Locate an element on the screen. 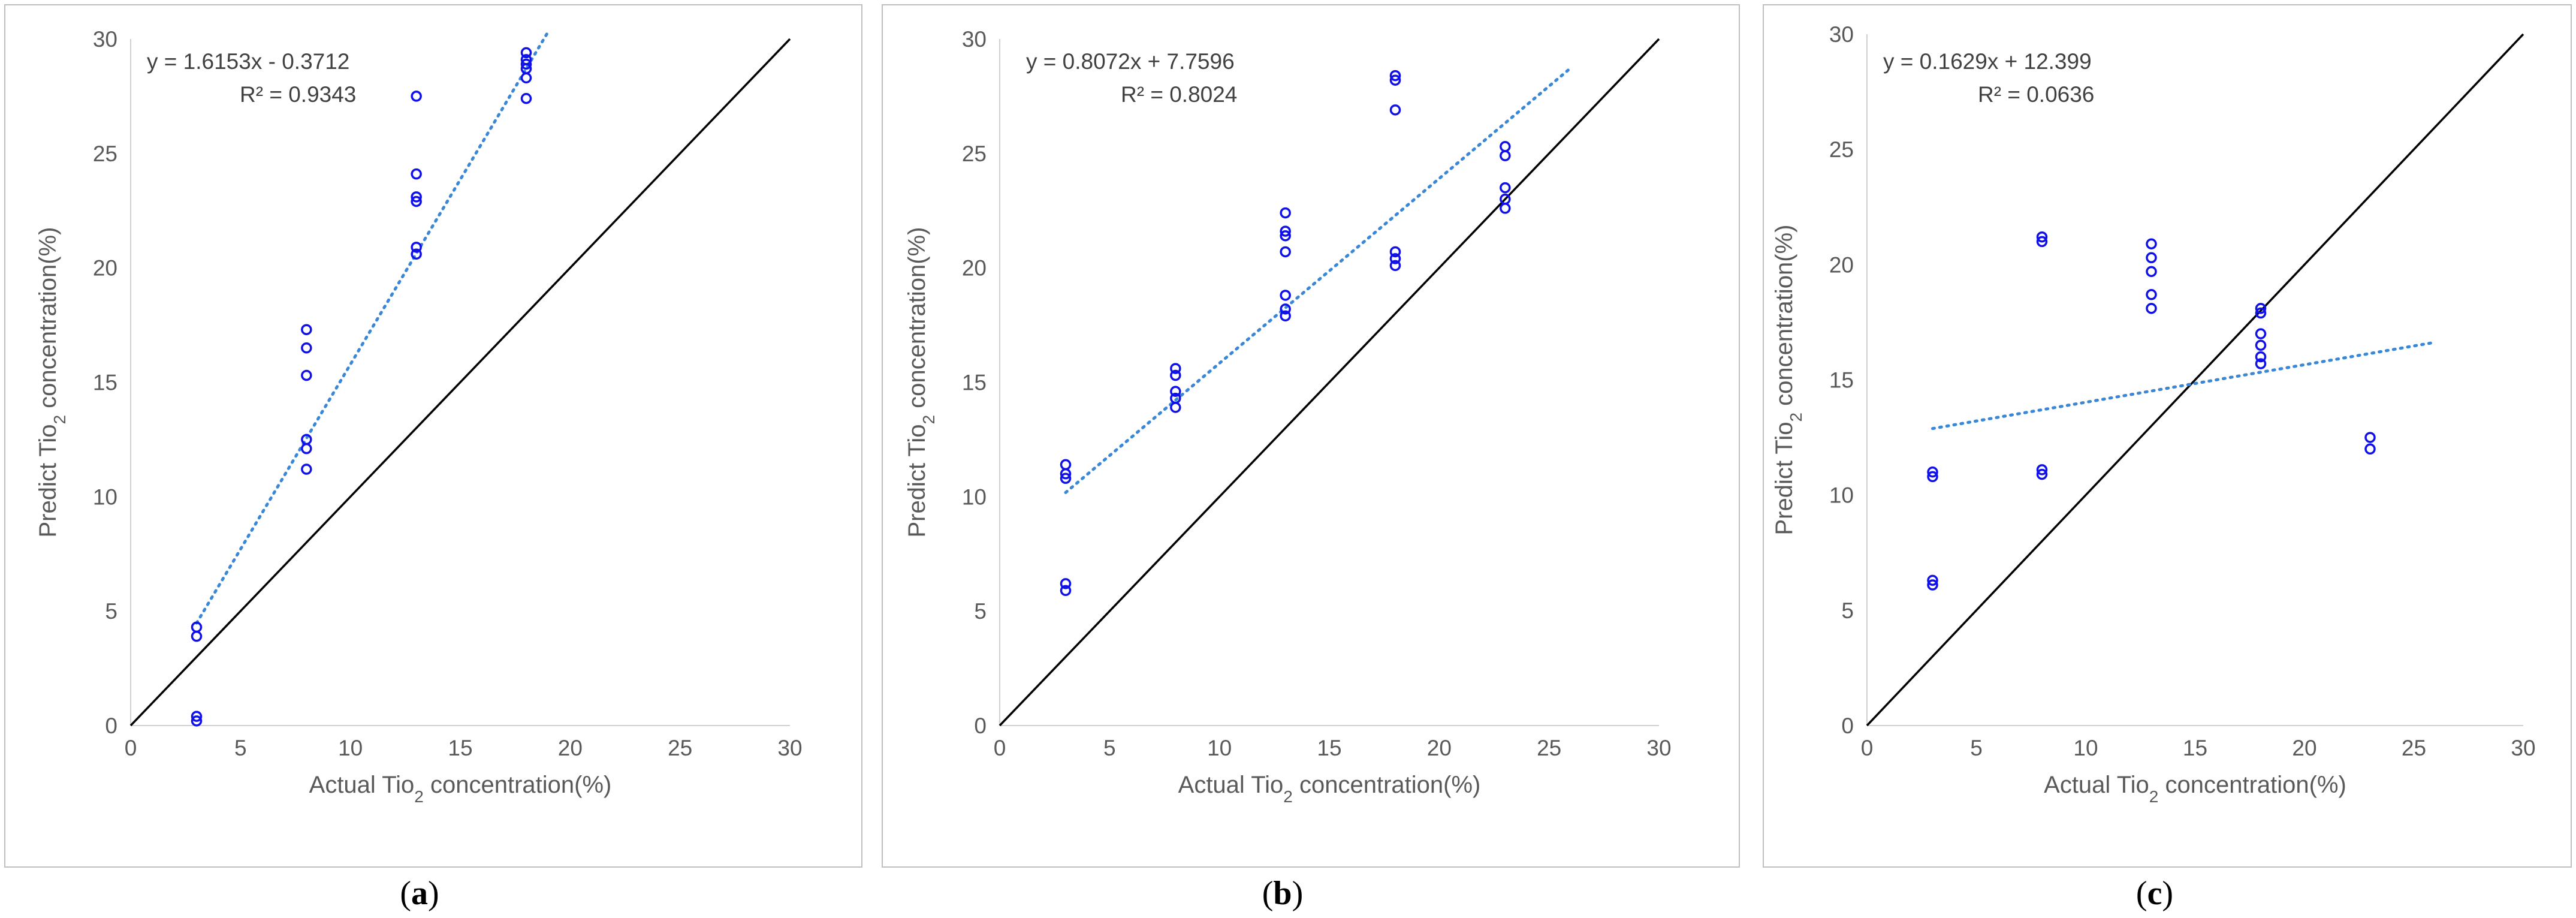  x-tick-label: 10 is located at coordinates (2085, 748).